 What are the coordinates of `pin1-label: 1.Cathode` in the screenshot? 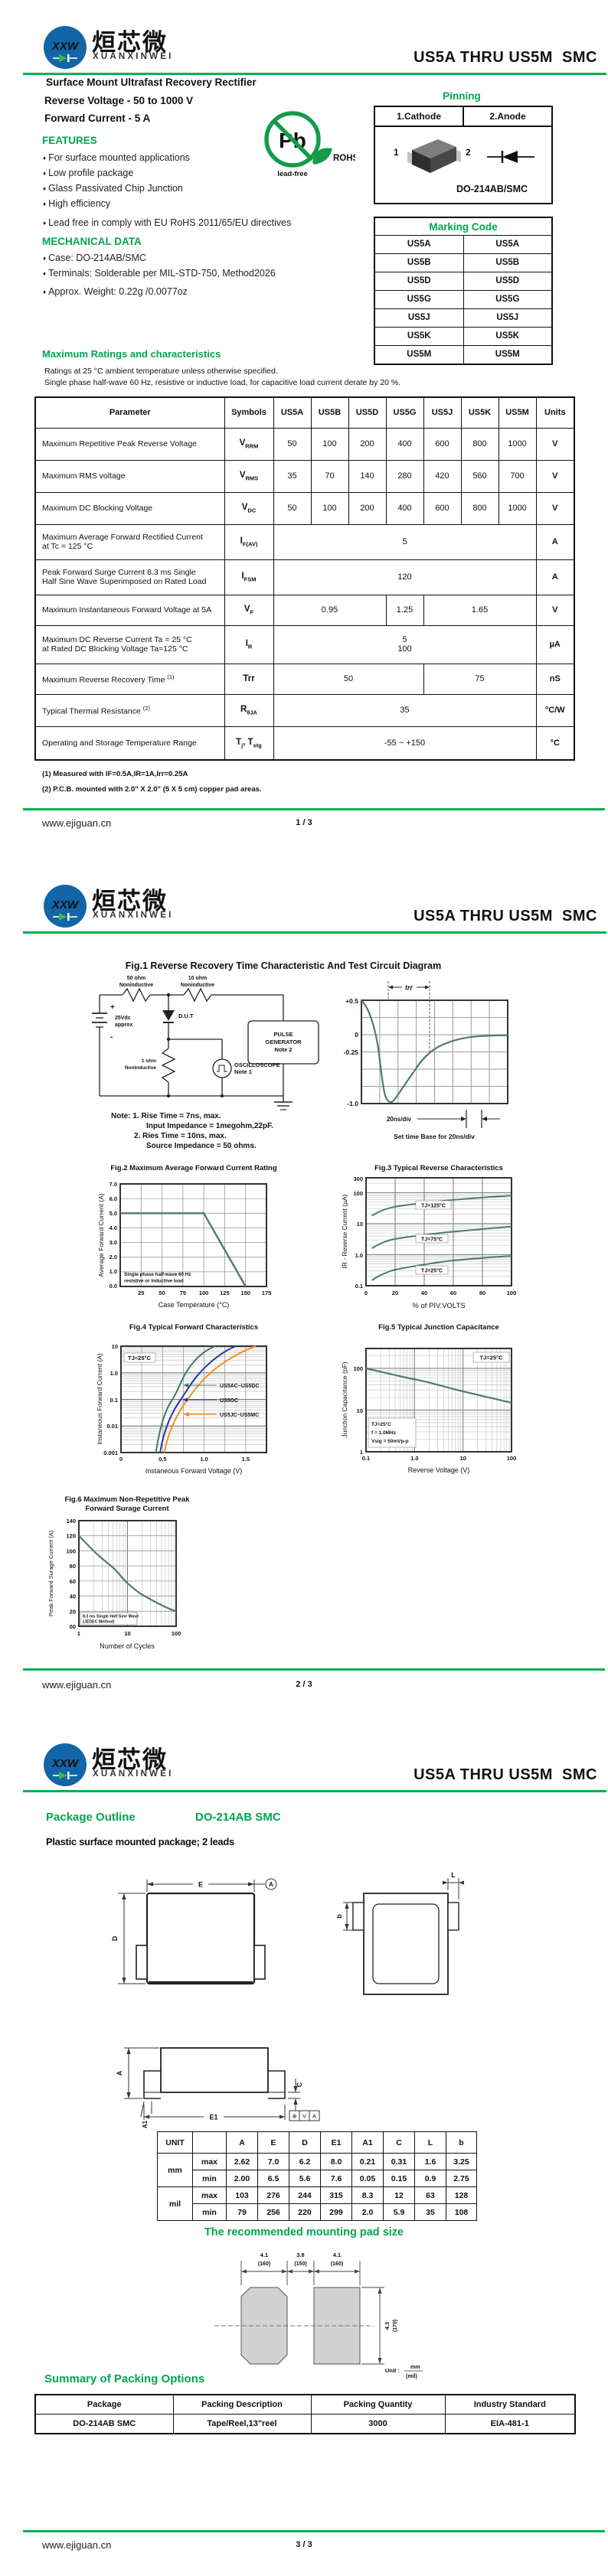 It's located at (419, 116).